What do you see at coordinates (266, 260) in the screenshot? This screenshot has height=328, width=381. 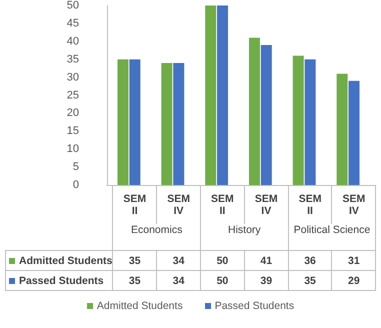 I see `data-label: 41` at bounding box center [266, 260].